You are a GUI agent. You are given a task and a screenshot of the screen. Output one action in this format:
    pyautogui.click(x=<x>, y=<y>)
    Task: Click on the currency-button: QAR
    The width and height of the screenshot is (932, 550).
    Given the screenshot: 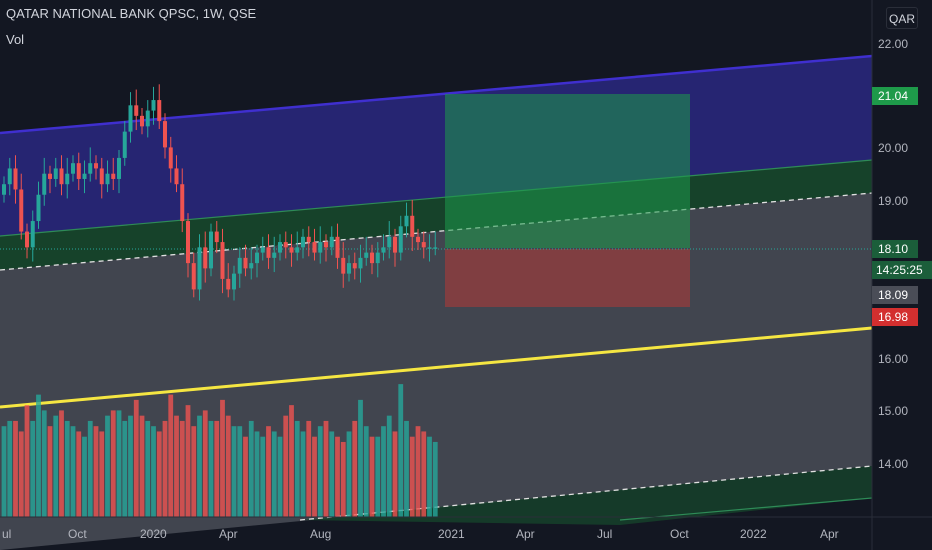 What is the action you would take?
    pyautogui.click(x=902, y=18)
    